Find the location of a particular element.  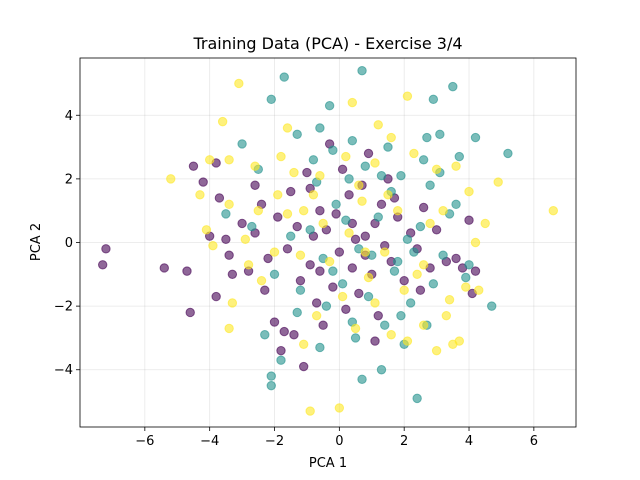

x-tick-label: −4 is located at coordinates (209, 441).